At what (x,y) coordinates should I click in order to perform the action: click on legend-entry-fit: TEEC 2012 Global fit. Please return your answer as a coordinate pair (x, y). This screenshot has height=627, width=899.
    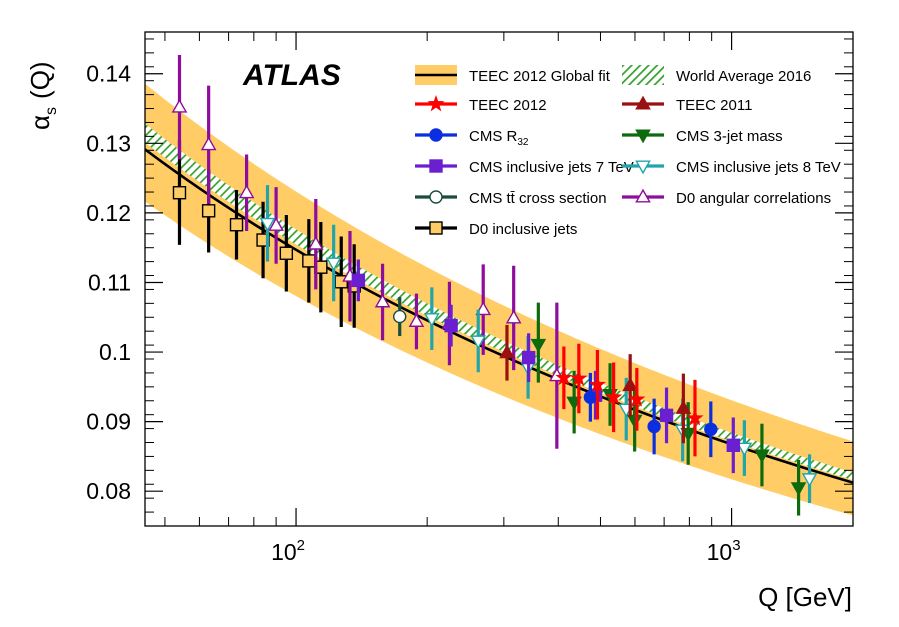
    Looking at the image, I should click on (513, 75).